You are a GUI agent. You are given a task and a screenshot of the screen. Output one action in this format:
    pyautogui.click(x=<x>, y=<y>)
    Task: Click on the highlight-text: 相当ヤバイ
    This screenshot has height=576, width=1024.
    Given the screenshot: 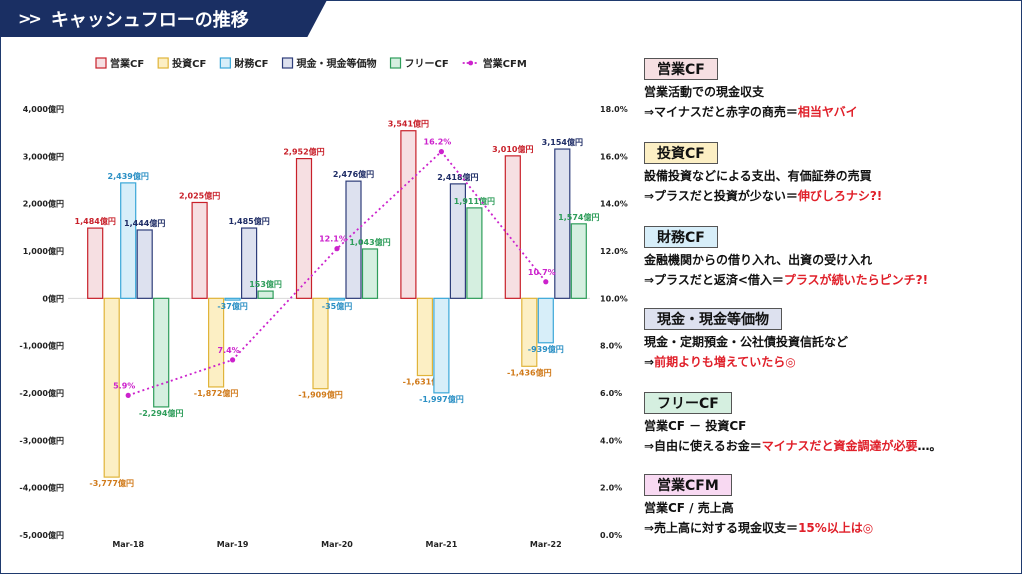 What is the action you would take?
    pyautogui.click(x=827, y=112)
    